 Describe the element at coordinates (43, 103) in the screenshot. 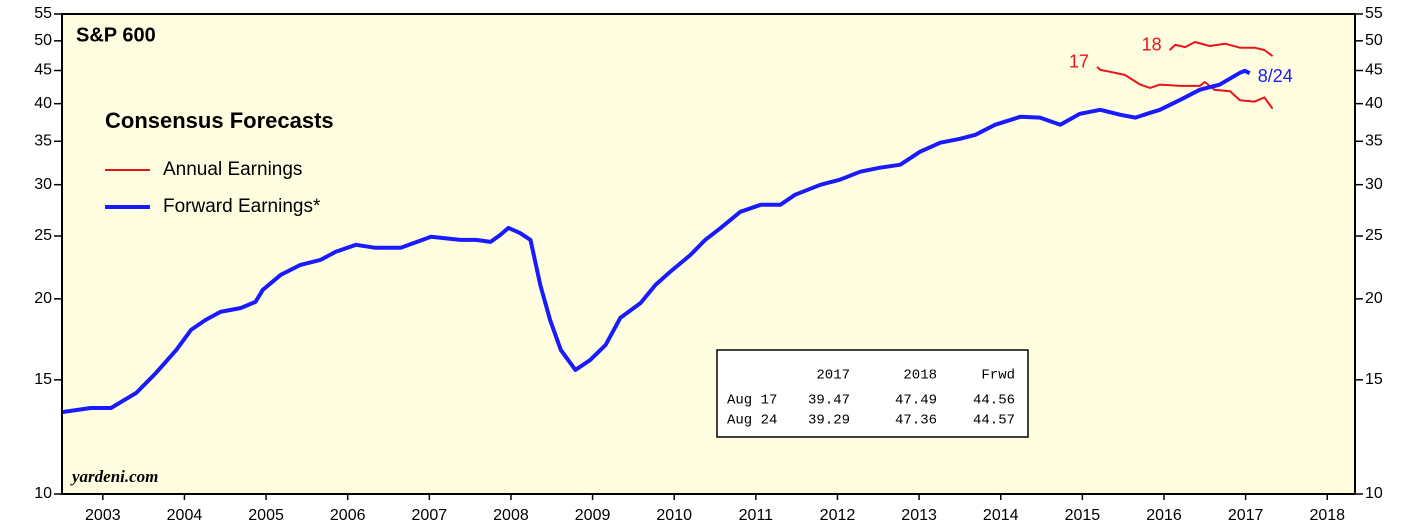

I see `y-tick-label: 40` at that location.